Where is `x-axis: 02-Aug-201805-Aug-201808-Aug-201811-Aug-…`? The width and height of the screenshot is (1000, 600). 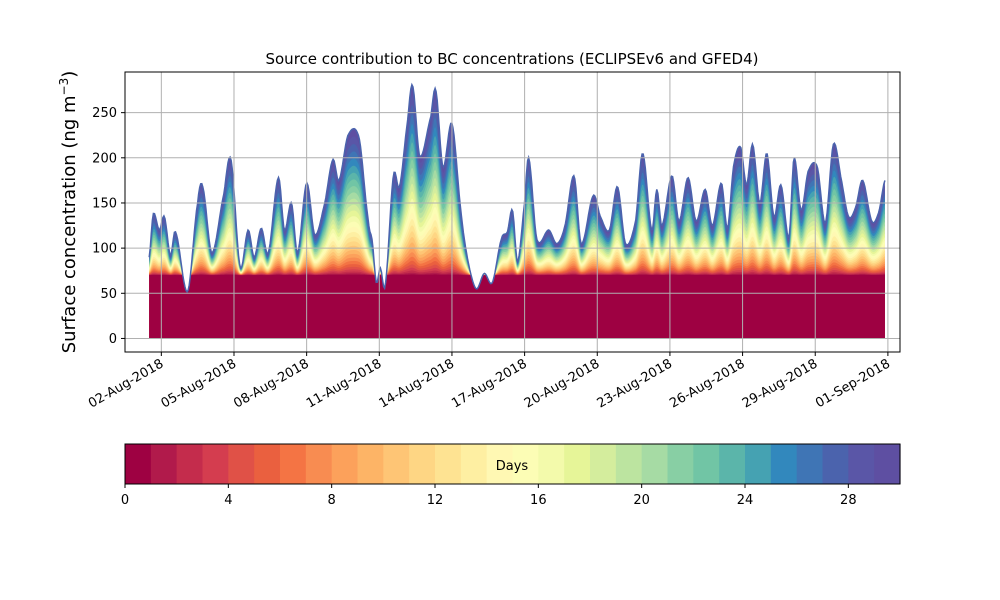 x-axis: 02-Aug-201805-Aug-201808-Aug-201811-Aug-… is located at coordinates (489, 382).